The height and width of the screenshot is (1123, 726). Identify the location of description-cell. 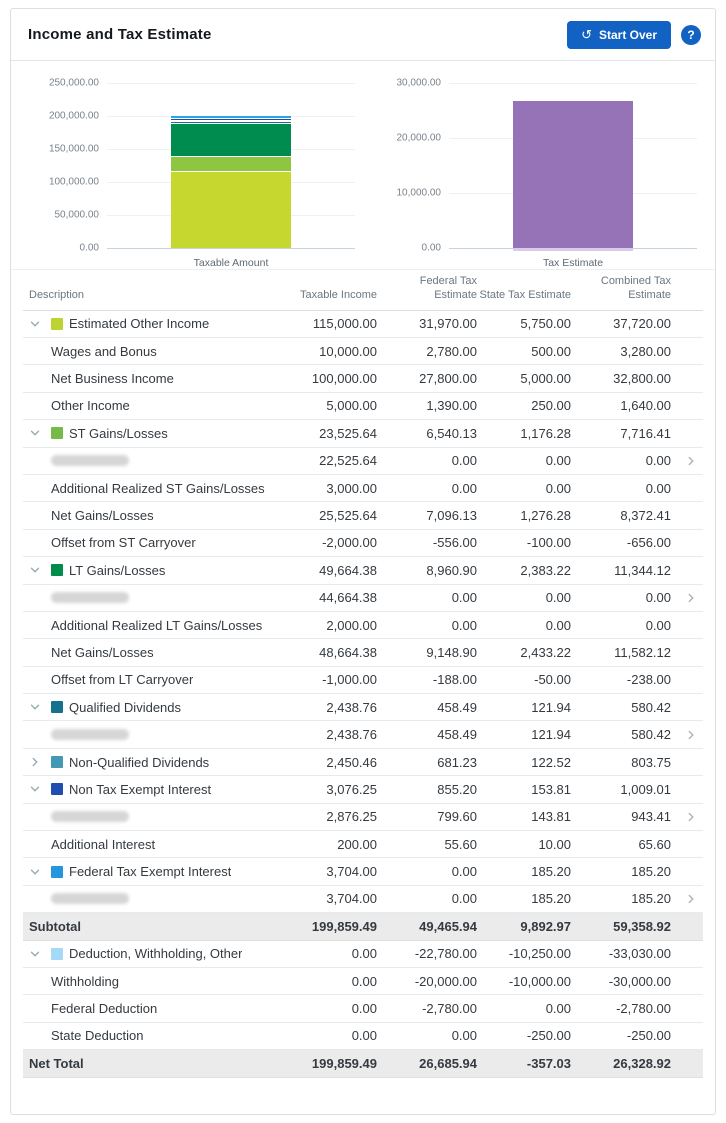
(155, 899).